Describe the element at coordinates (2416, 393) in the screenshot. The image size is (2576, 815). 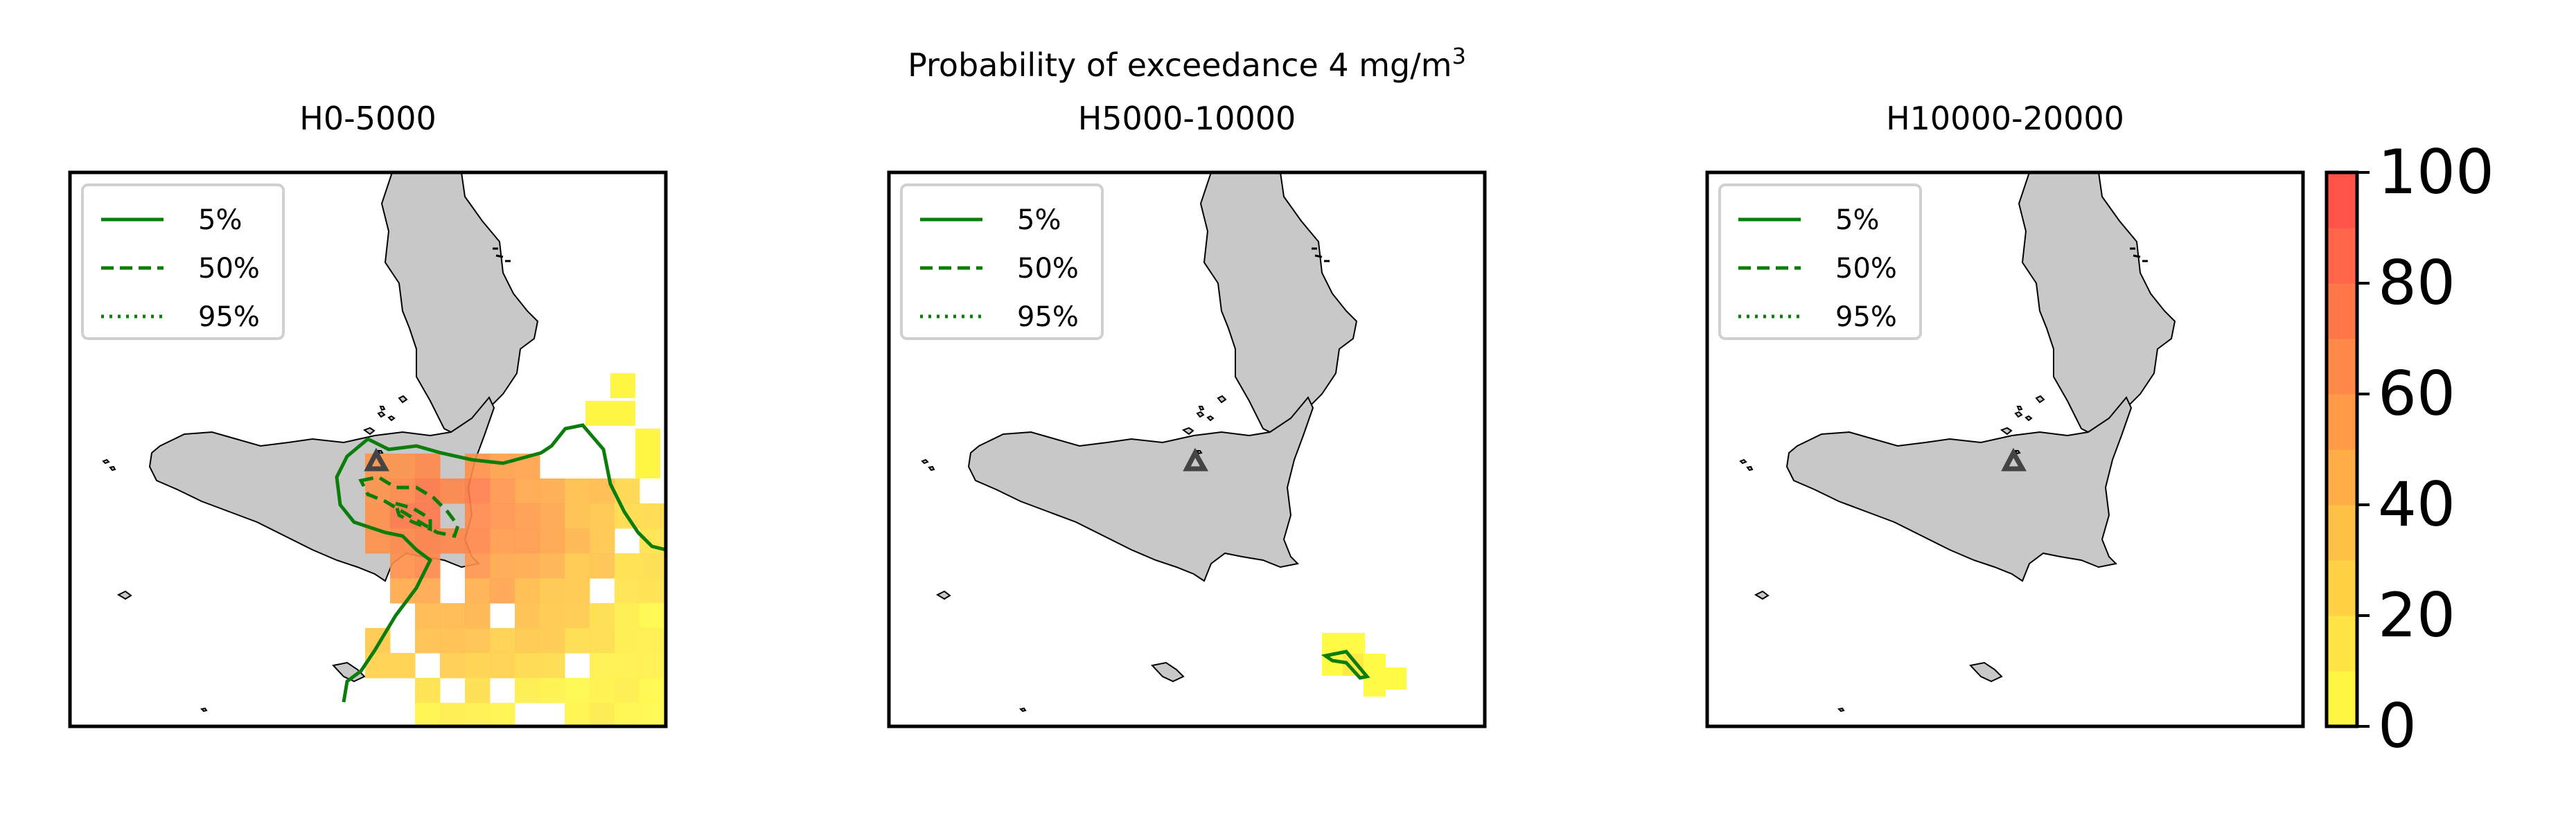
I see `colorbar-tick-label: 60` at that location.